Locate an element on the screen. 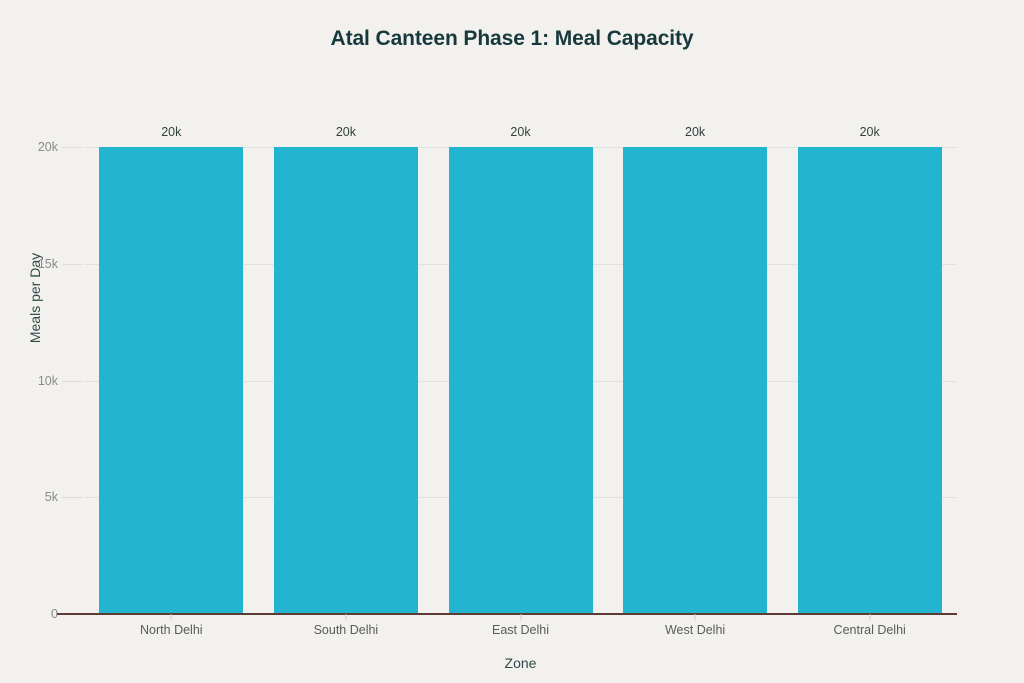 The width and height of the screenshot is (1024, 683). y-tick-label: 0 is located at coordinates (54, 614).